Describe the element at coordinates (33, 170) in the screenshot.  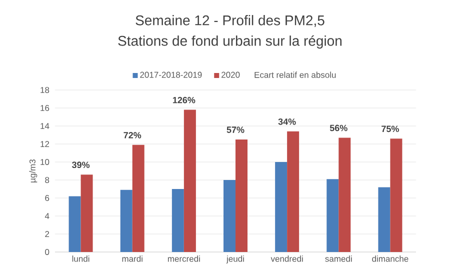
I see `y-axis-title: µg/m3` at that location.